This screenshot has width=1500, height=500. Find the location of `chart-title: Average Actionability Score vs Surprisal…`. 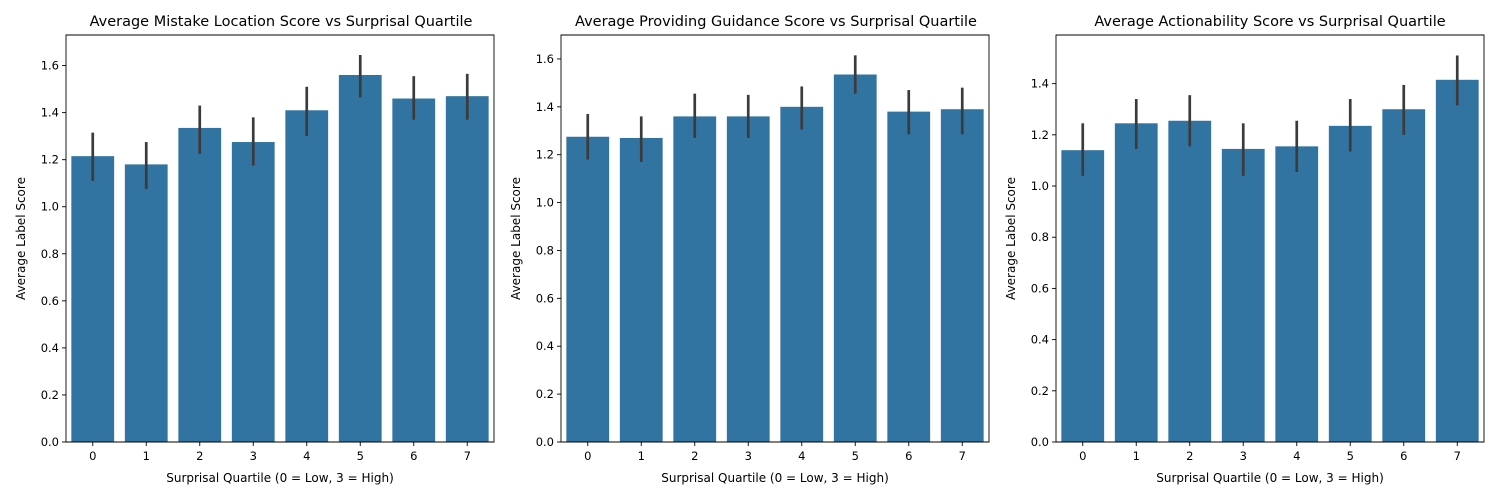

chart-title: Average Actionability Score vs Surprisal… is located at coordinates (1269, 22).